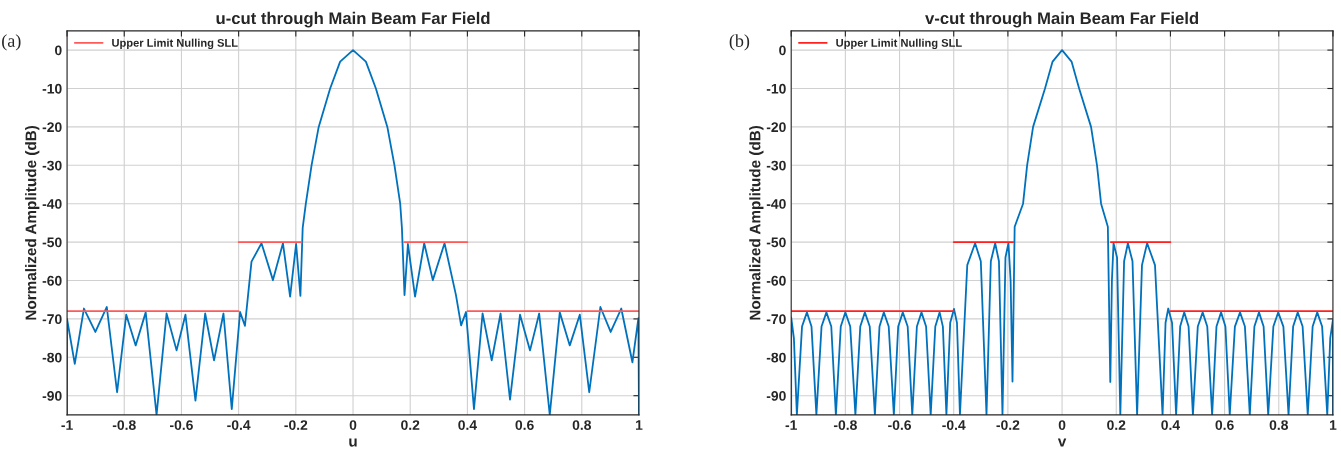  I want to click on chart-title: u-cut through Main Beam Far Field, so click(353, 19).